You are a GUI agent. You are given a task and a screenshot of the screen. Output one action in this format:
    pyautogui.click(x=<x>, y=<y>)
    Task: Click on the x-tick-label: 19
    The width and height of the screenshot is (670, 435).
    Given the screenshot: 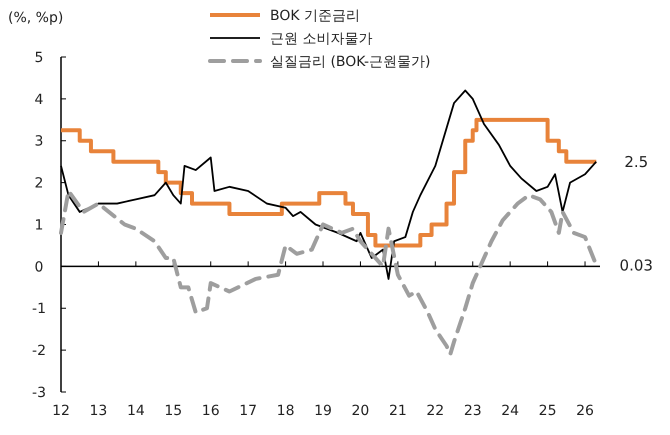 What is the action you would take?
    pyautogui.click(x=323, y=411)
    